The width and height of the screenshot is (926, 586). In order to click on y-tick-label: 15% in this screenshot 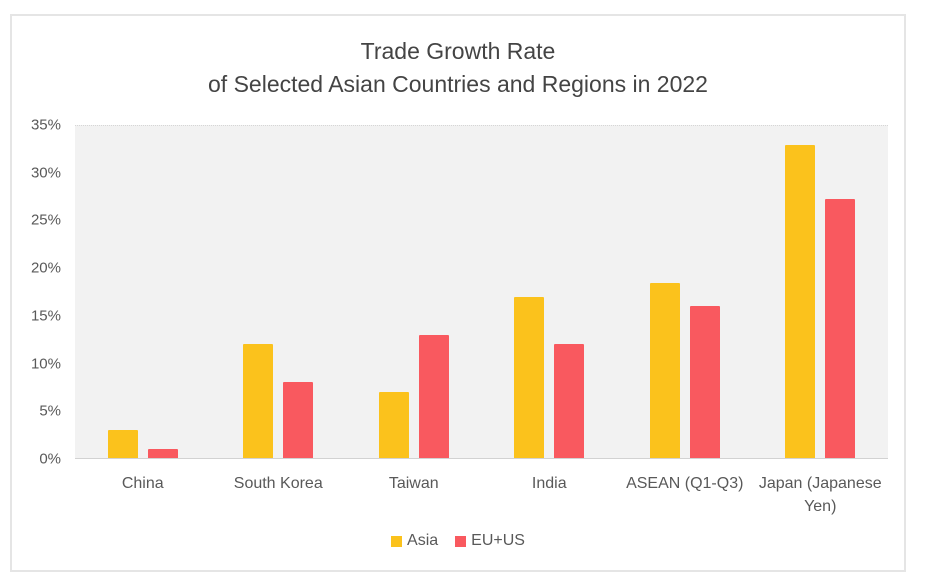, I will do `click(45, 316)`.